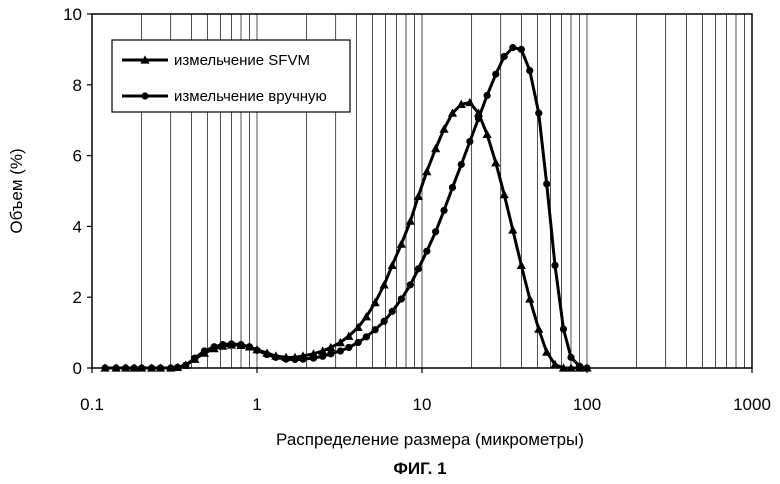 The width and height of the screenshot is (780, 484). What do you see at coordinates (419, 468) in the screenshot?
I see `figure-caption: ФИГ. 1` at bounding box center [419, 468].